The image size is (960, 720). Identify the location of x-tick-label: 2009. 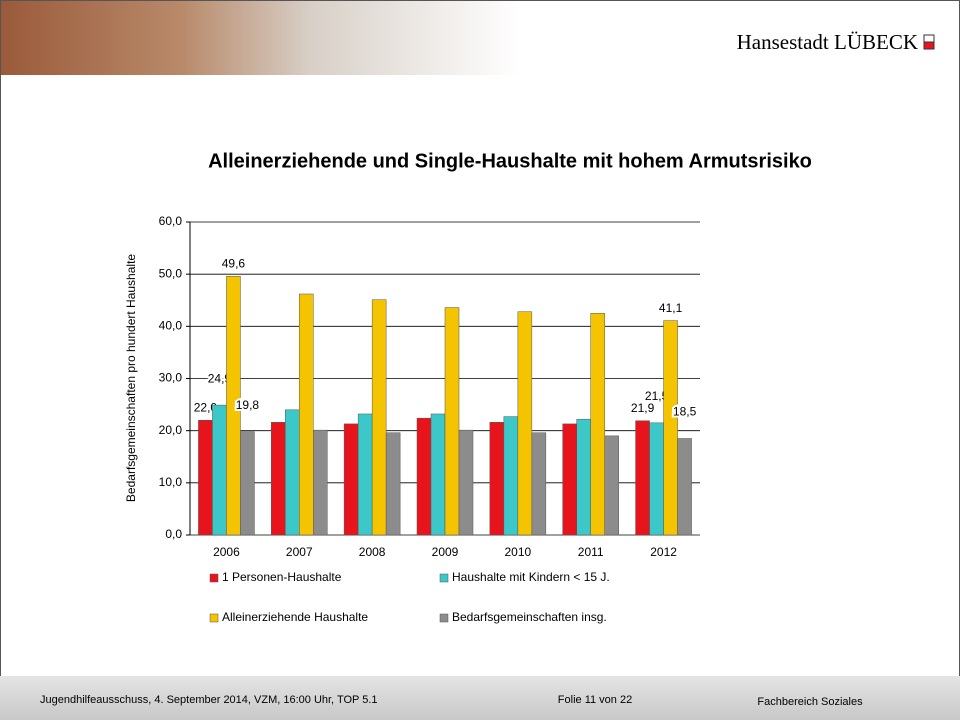
(445, 552).